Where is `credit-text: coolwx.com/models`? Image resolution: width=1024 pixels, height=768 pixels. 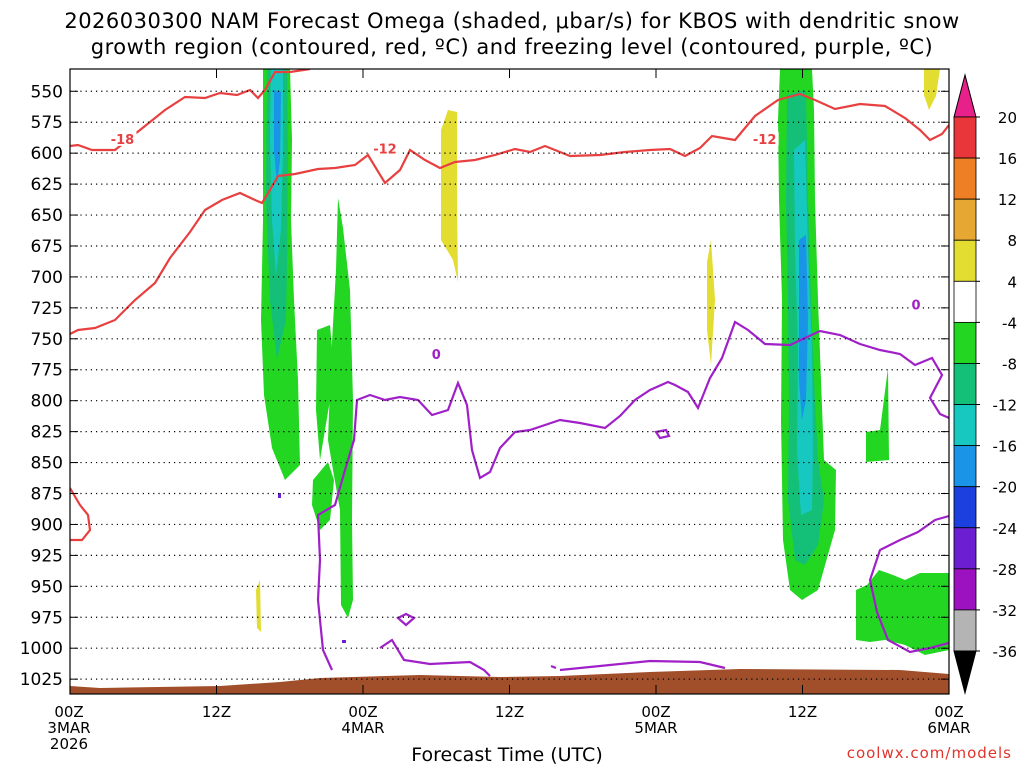 credit-text: coolwx.com/models is located at coordinates (929, 753).